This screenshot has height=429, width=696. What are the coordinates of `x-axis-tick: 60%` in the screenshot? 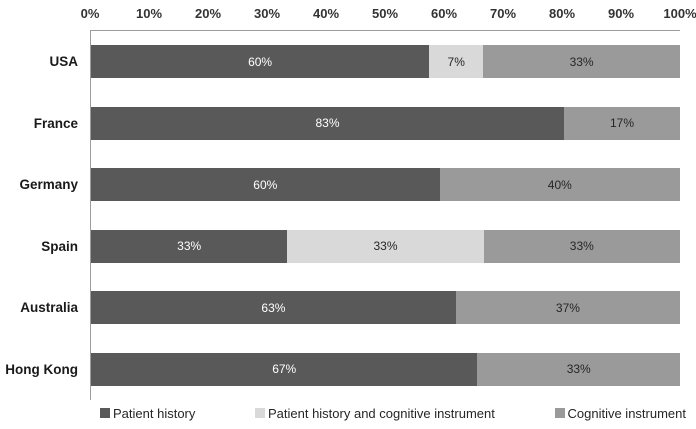 It's located at (444, 13).